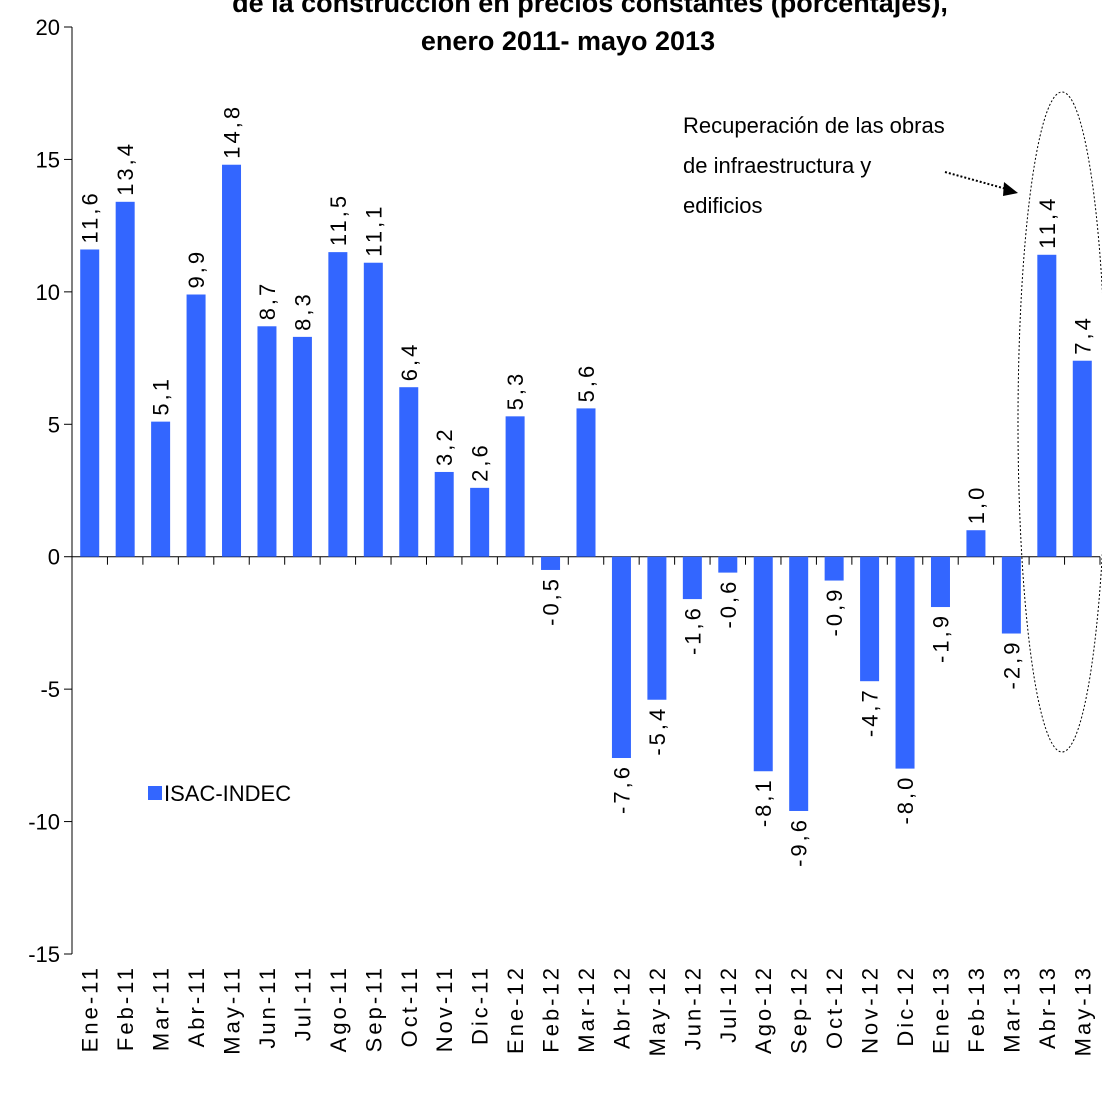 The height and width of the screenshot is (1094, 1102). What do you see at coordinates (763, 1009) in the screenshot?
I see `x-tick-label: Ago-12` at bounding box center [763, 1009].